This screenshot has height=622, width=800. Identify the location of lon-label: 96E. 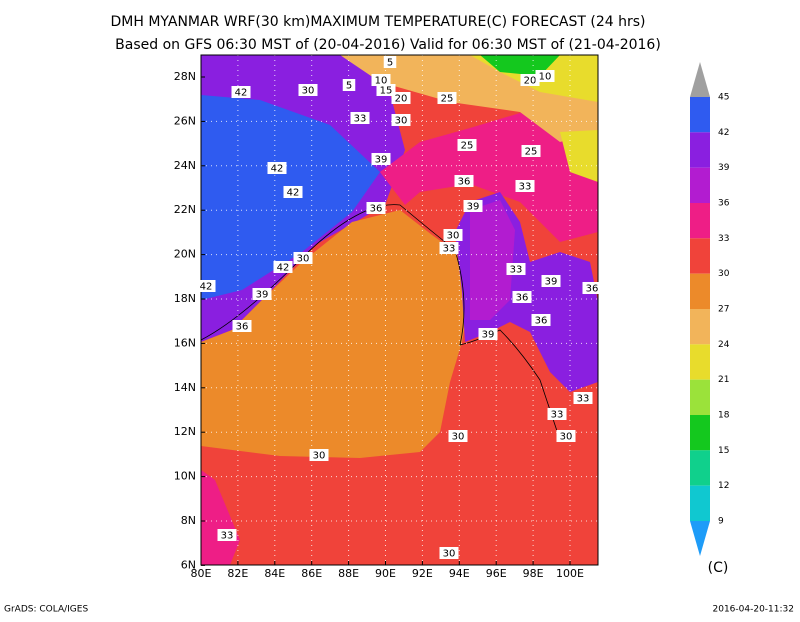
(496, 573).